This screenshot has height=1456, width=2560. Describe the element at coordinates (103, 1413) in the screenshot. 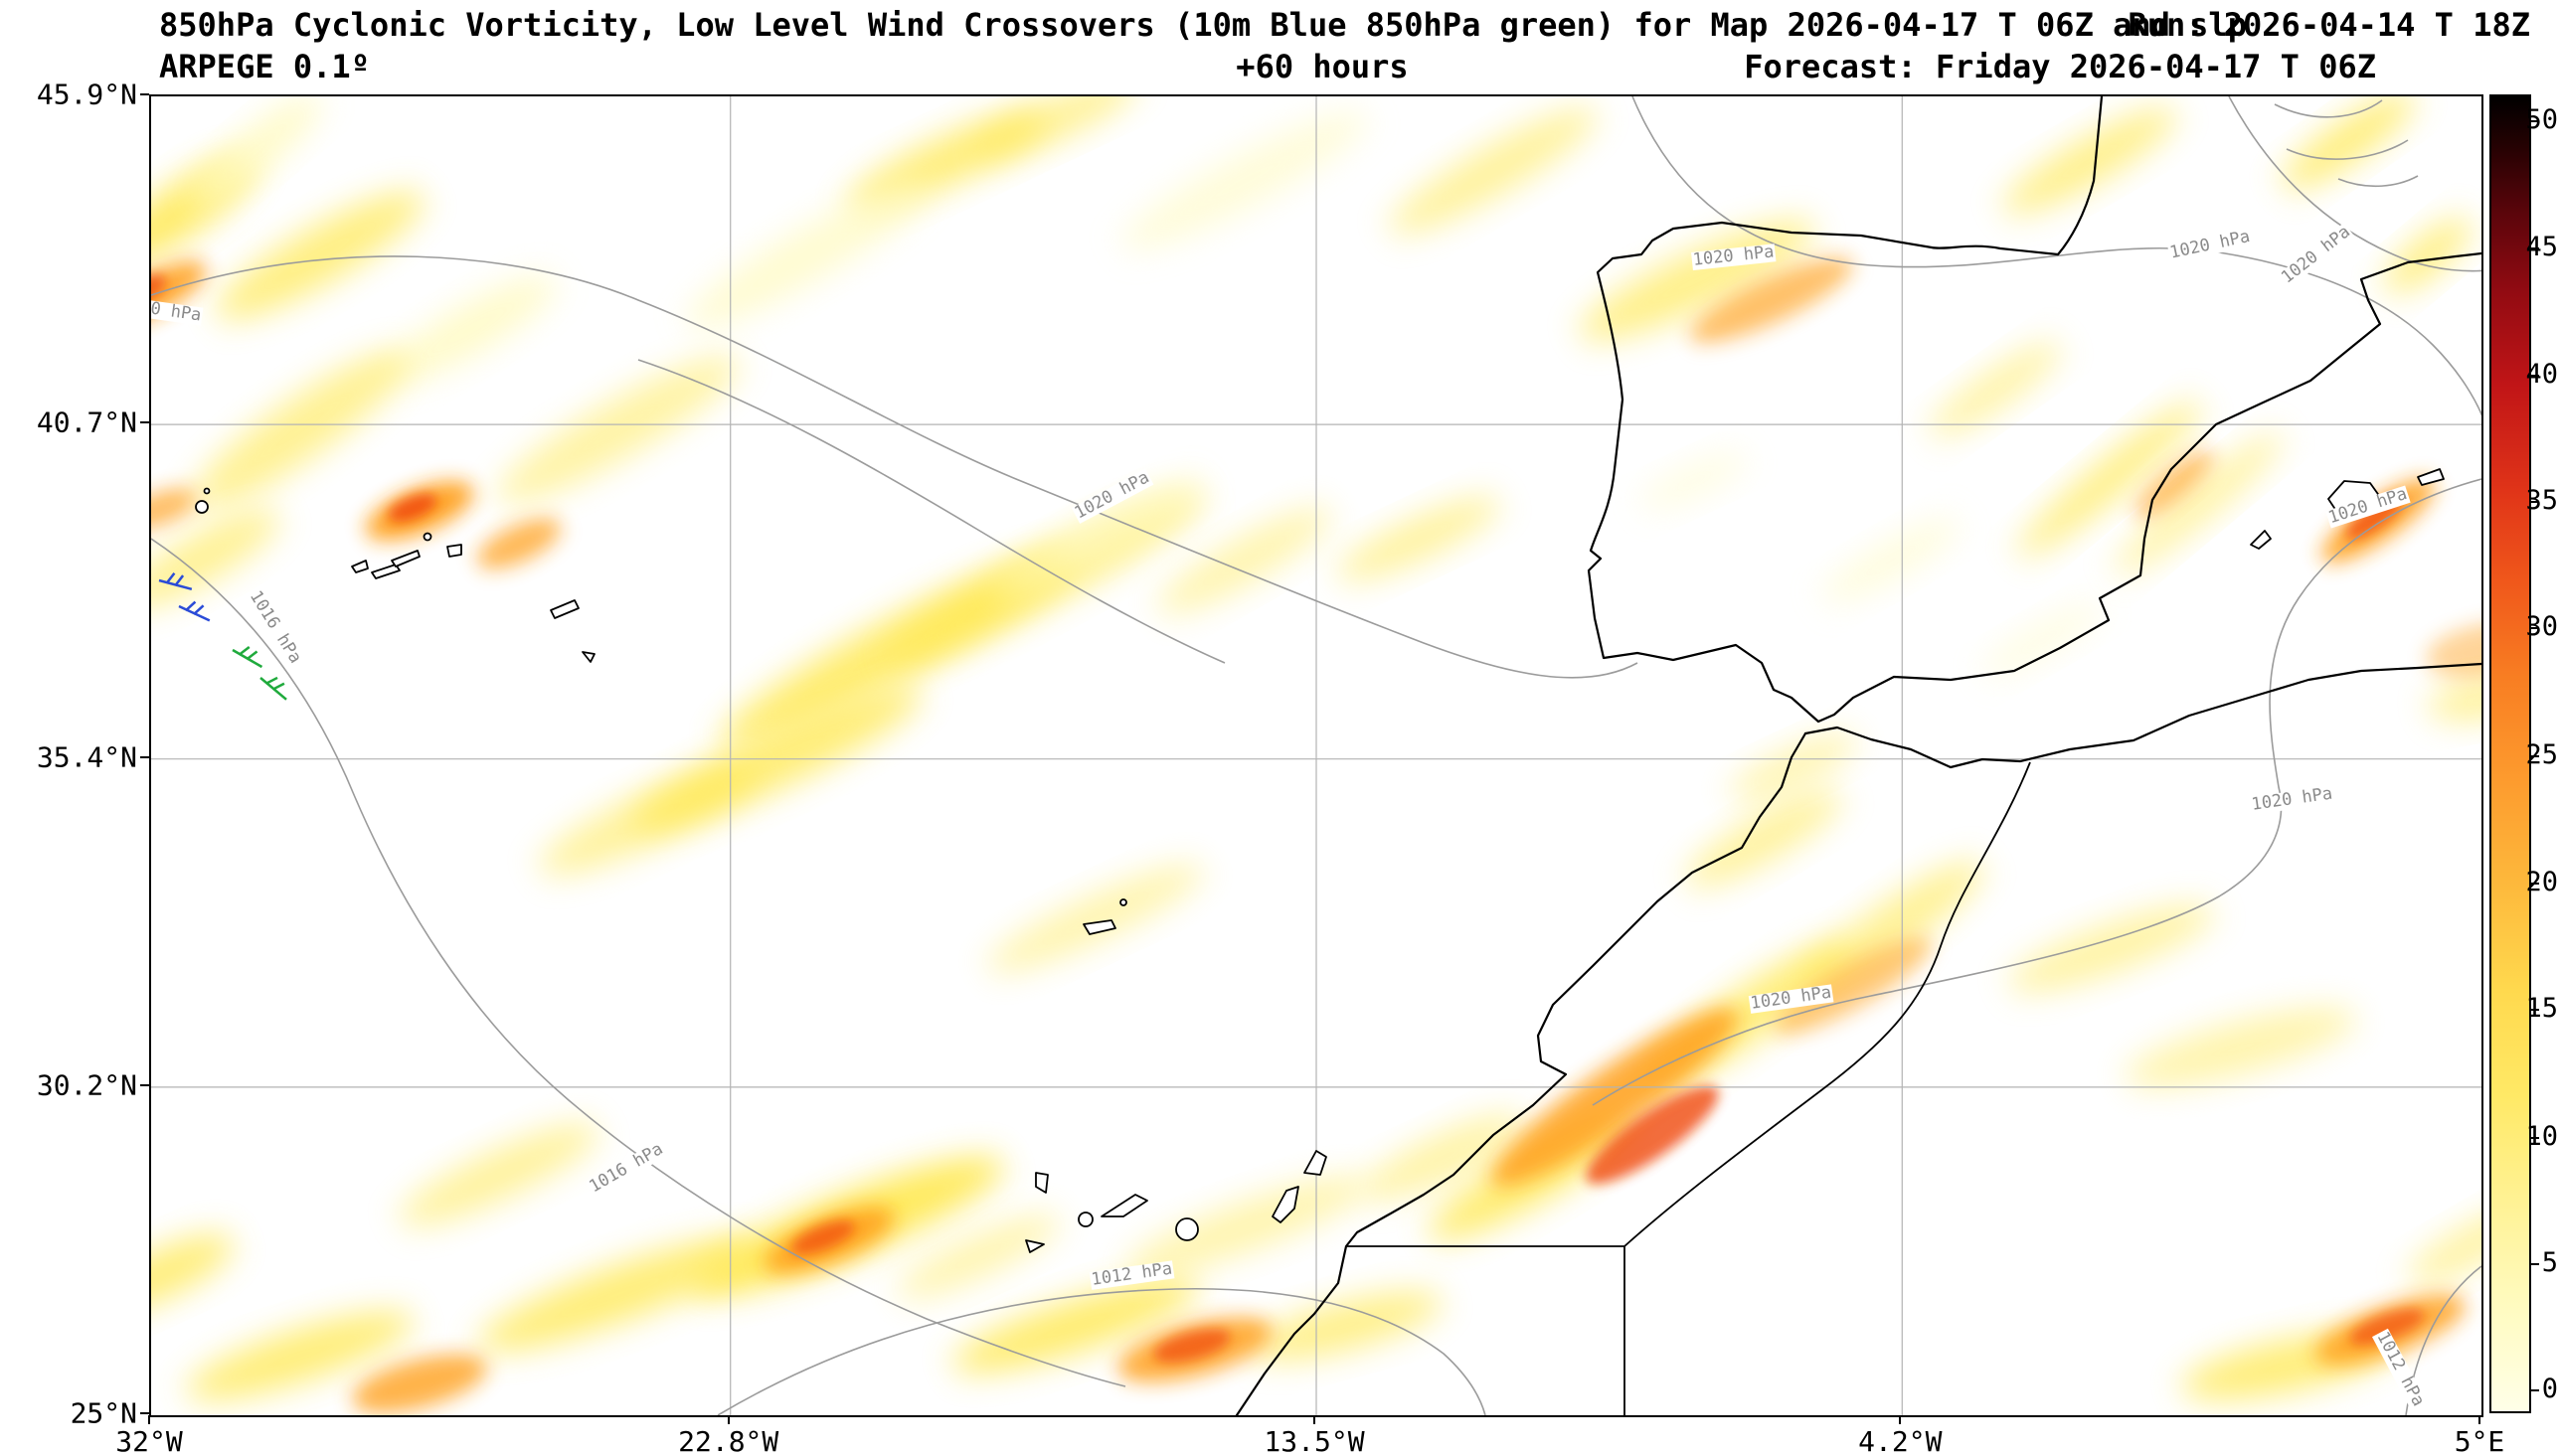

I see `y-tick-label: 25°N` at that location.